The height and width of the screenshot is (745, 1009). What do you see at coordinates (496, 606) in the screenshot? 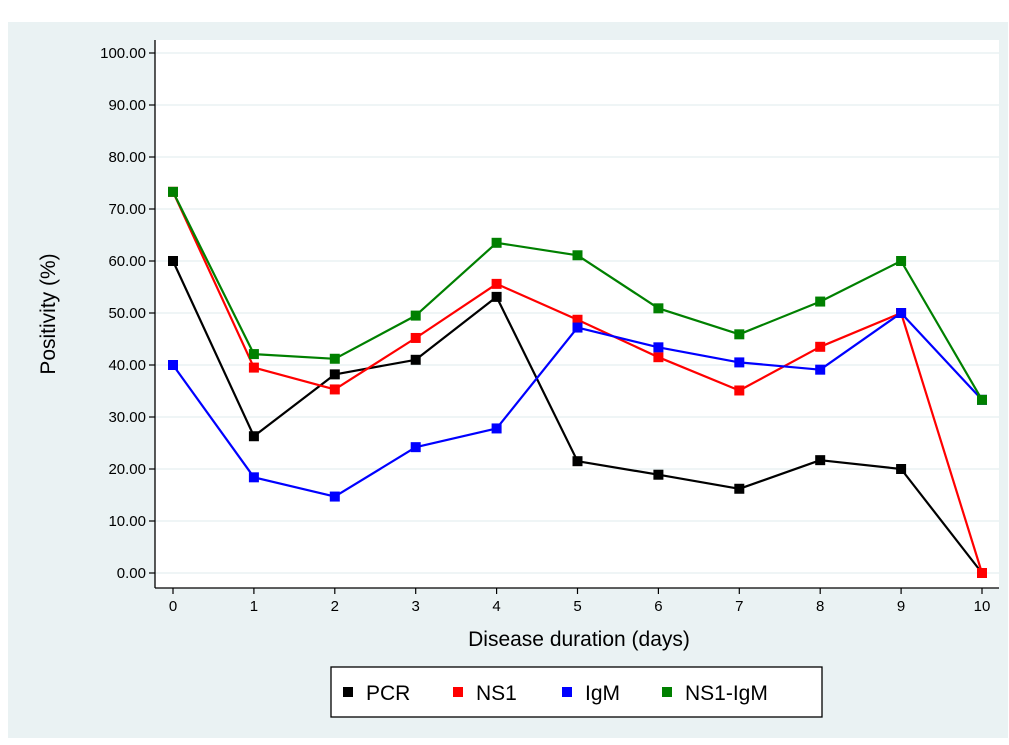
I see `x-tick-label-4: 4` at bounding box center [496, 606].